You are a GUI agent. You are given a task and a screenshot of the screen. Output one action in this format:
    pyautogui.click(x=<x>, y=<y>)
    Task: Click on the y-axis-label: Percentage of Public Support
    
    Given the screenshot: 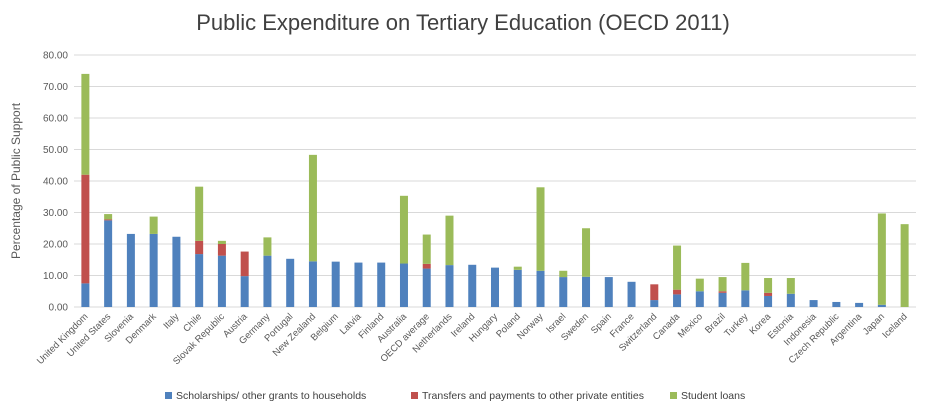 What is the action you would take?
    pyautogui.click(x=16, y=180)
    